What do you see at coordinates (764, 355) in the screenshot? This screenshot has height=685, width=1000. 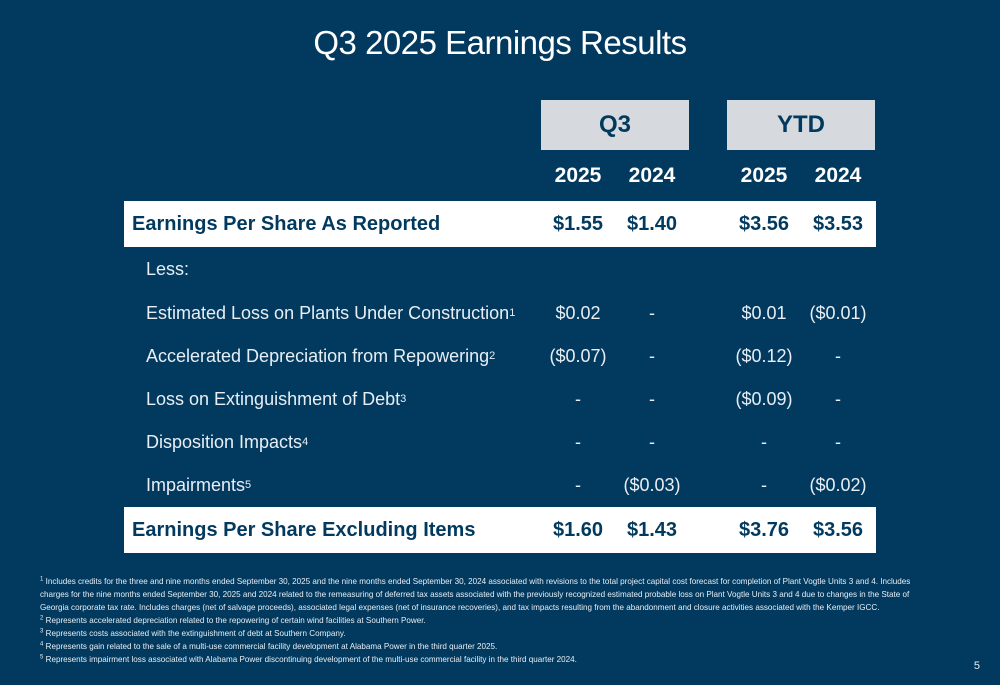 I see `item-value: ($0.12)` at bounding box center [764, 355].